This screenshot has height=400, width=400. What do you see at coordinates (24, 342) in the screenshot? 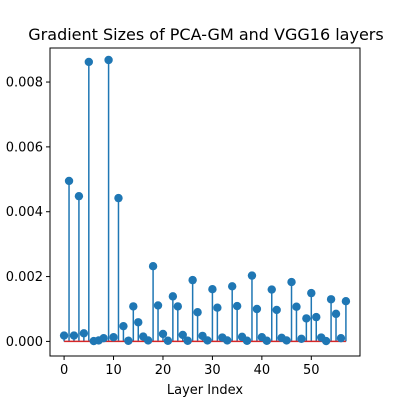
I see `y-tick-label: 0.000` at bounding box center [24, 342].